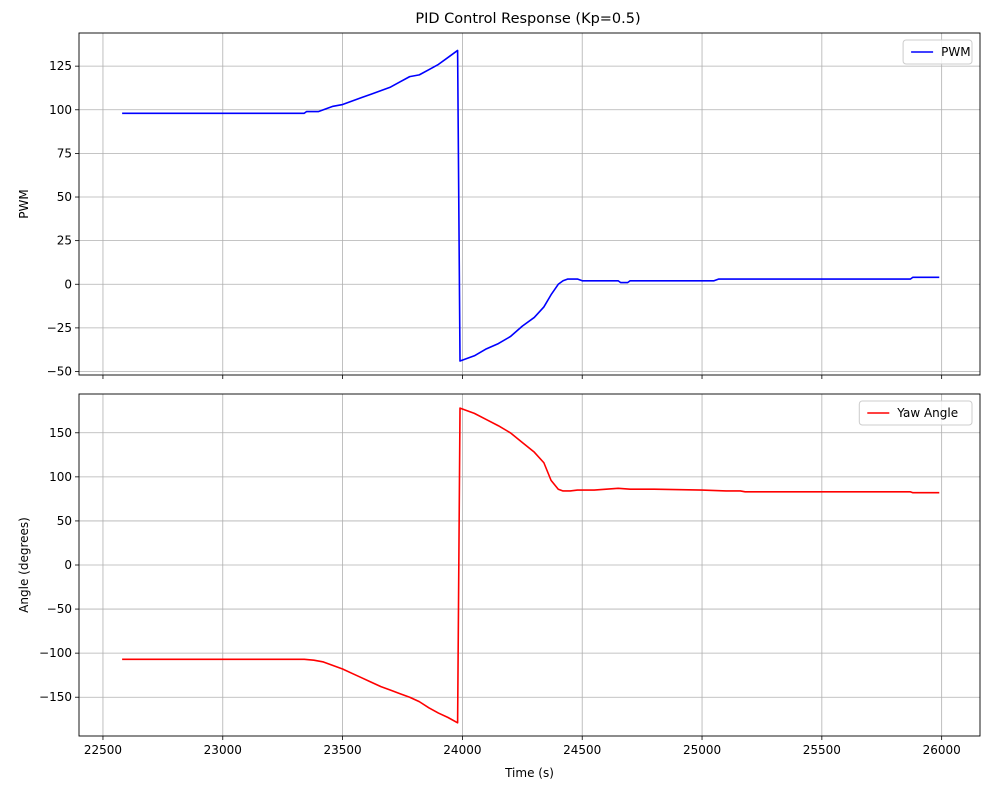  Describe the element at coordinates (64, 153) in the screenshot. I see `y-tick-label: 75` at that location.